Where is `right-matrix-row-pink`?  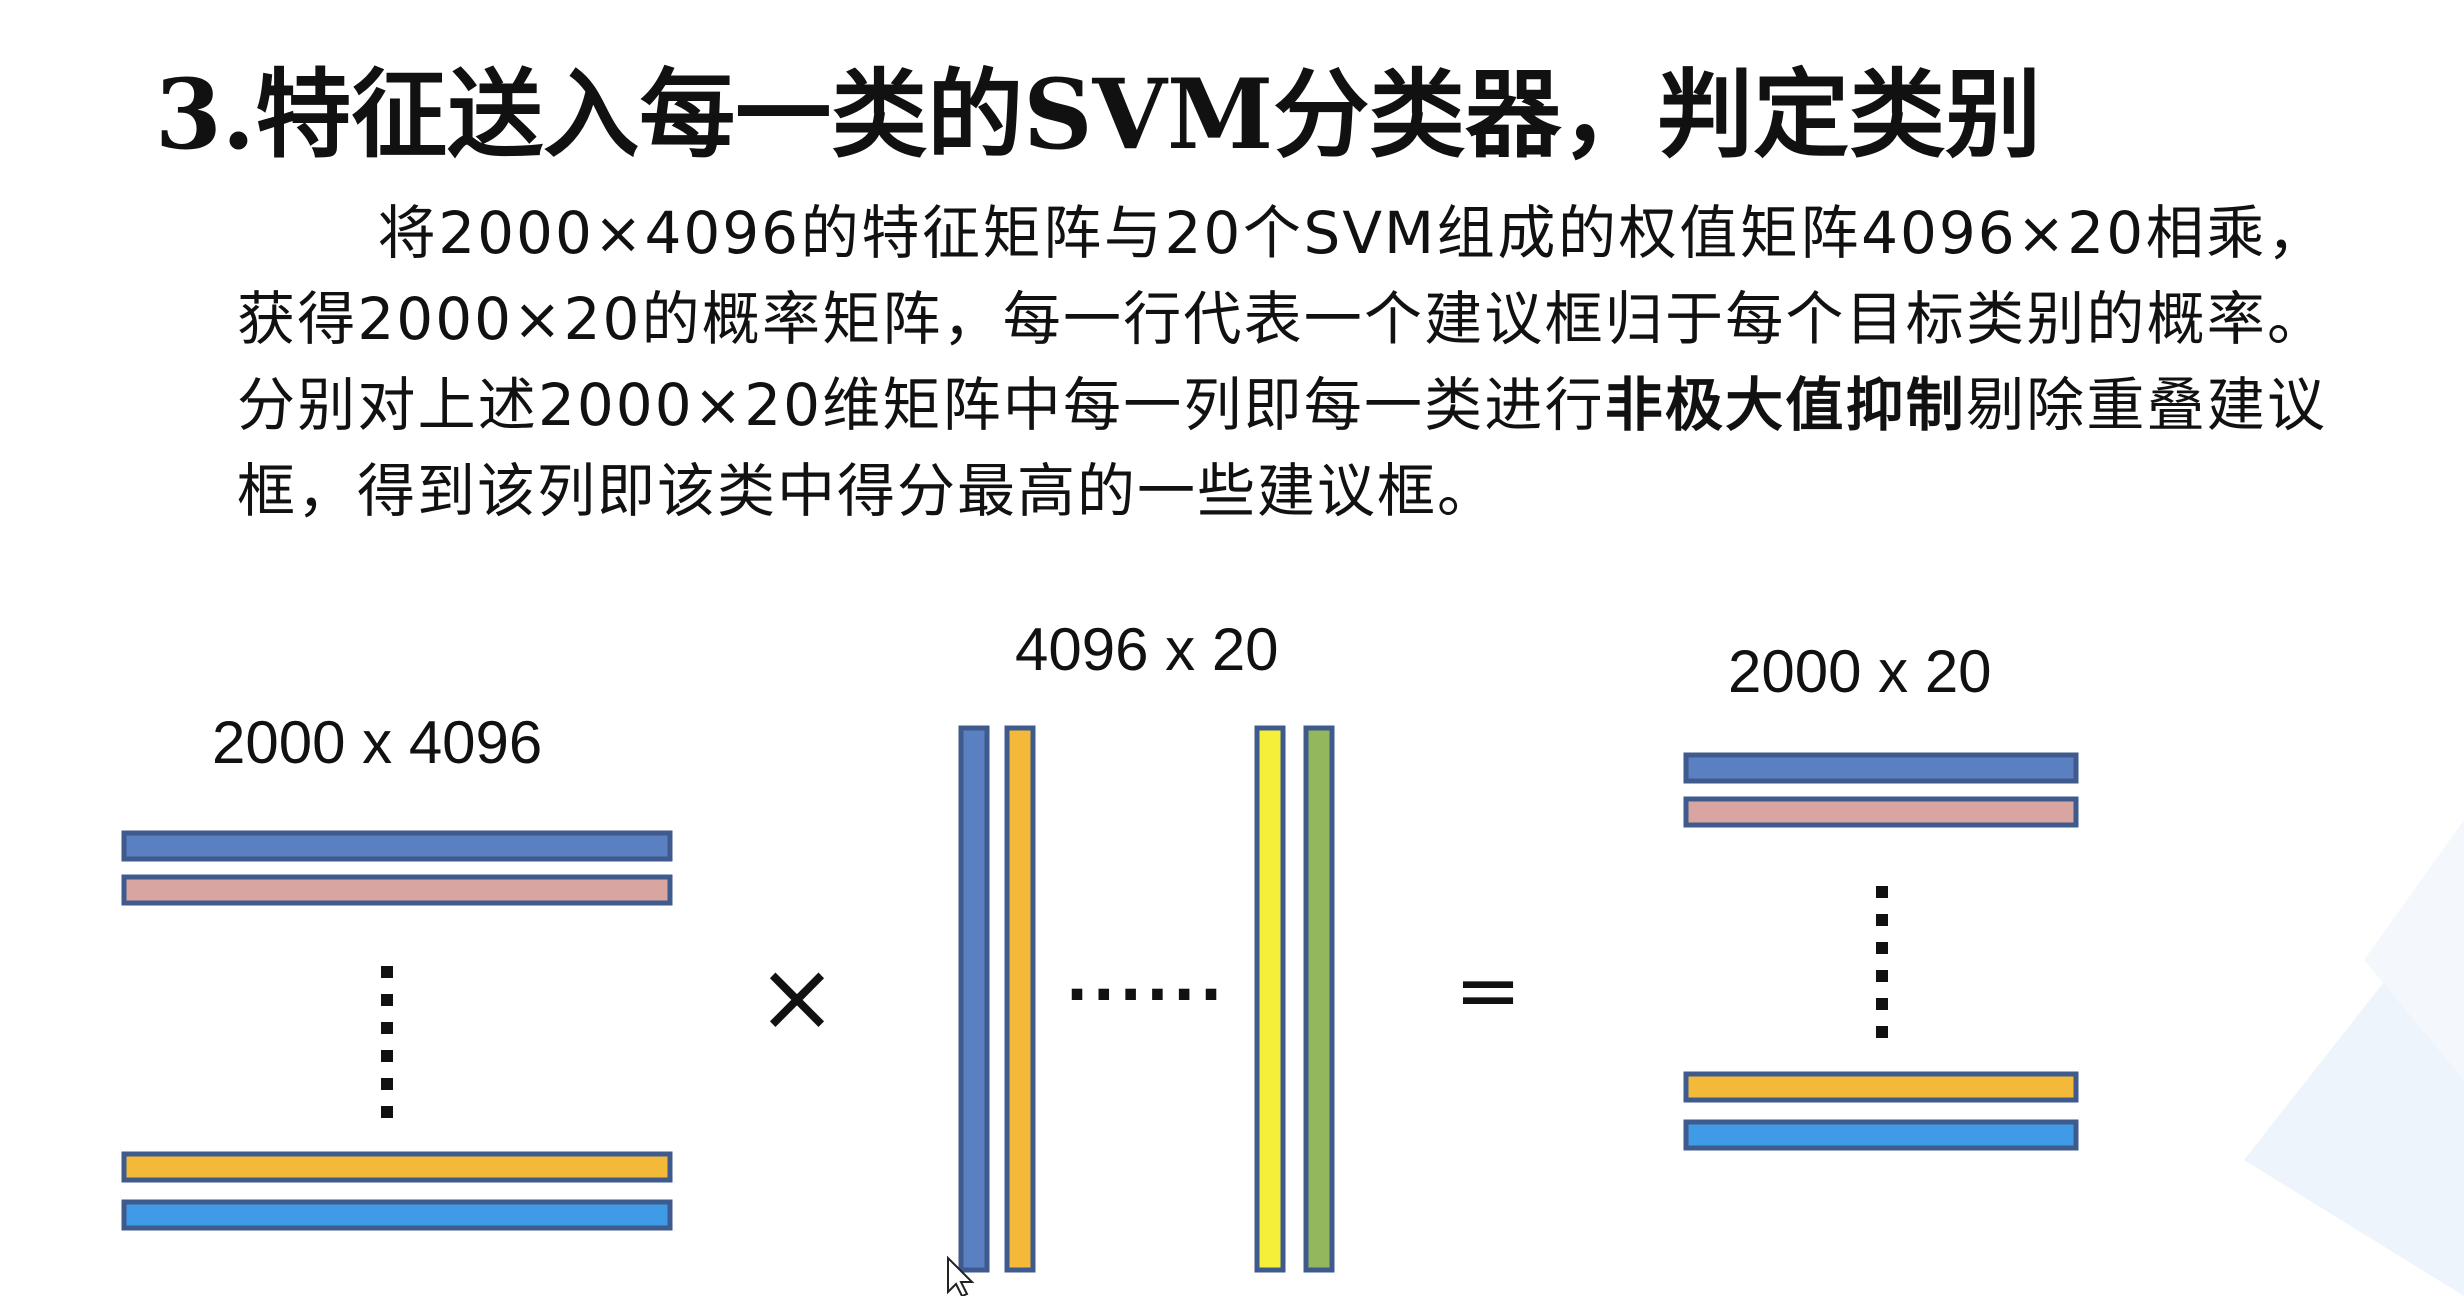 right-matrix-row-pink is located at coordinates (1881, 812).